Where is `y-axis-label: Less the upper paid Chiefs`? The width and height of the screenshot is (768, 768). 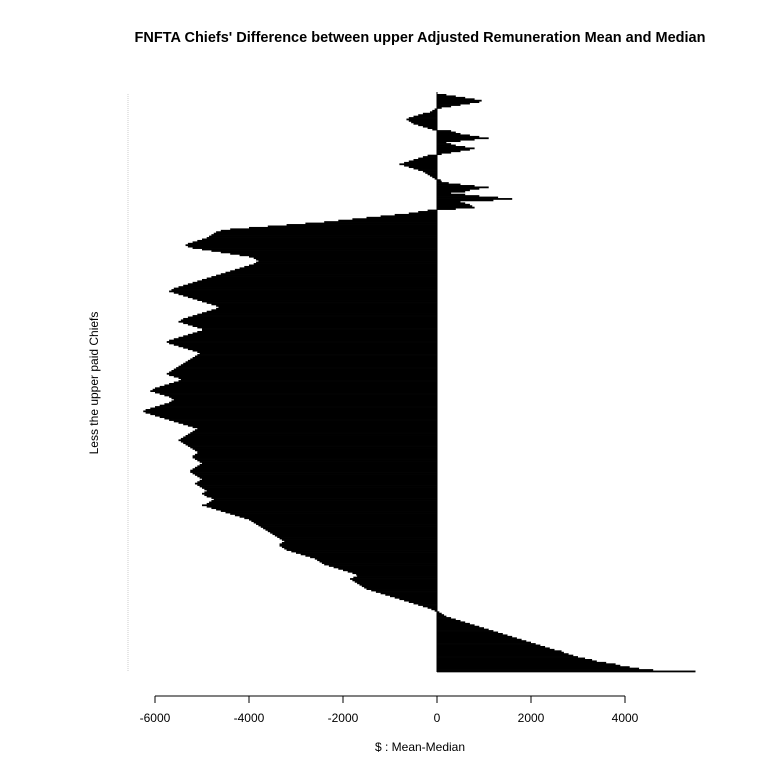
y-axis-label: Less the upper paid Chiefs is located at coordinates (94, 383).